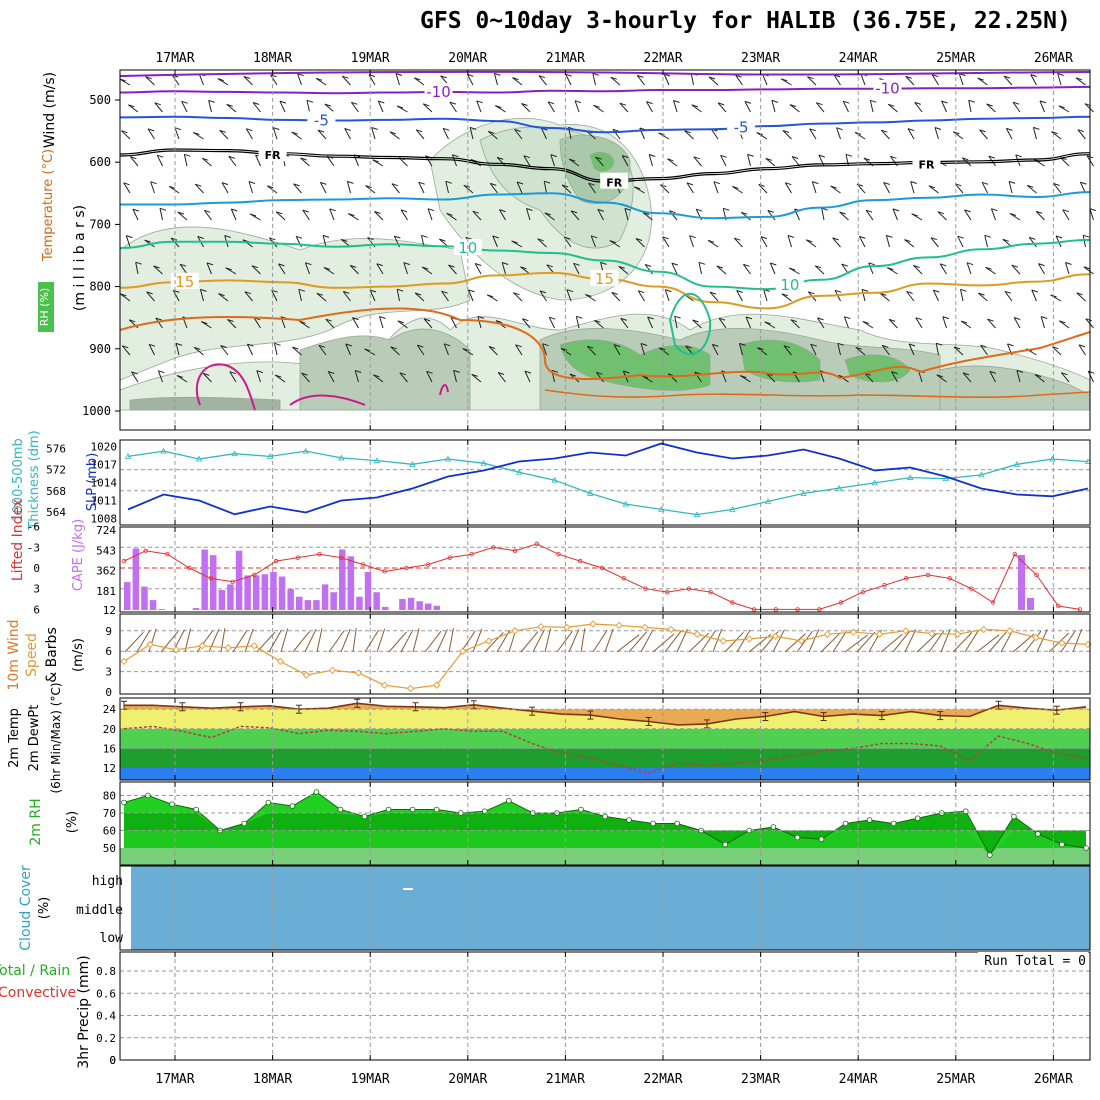 The image size is (1100, 1100). Describe the element at coordinates (662, 1079) in the screenshot. I see `date-label-bottom: 22MAR` at that location.